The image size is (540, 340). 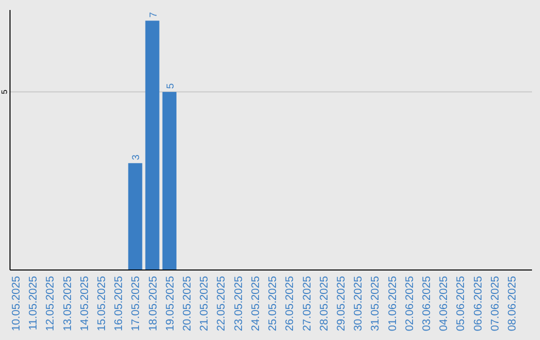 What do you see at coordinates (410, 304) in the screenshot?
I see `x-tick-label: 02.06.2025` at bounding box center [410, 304].